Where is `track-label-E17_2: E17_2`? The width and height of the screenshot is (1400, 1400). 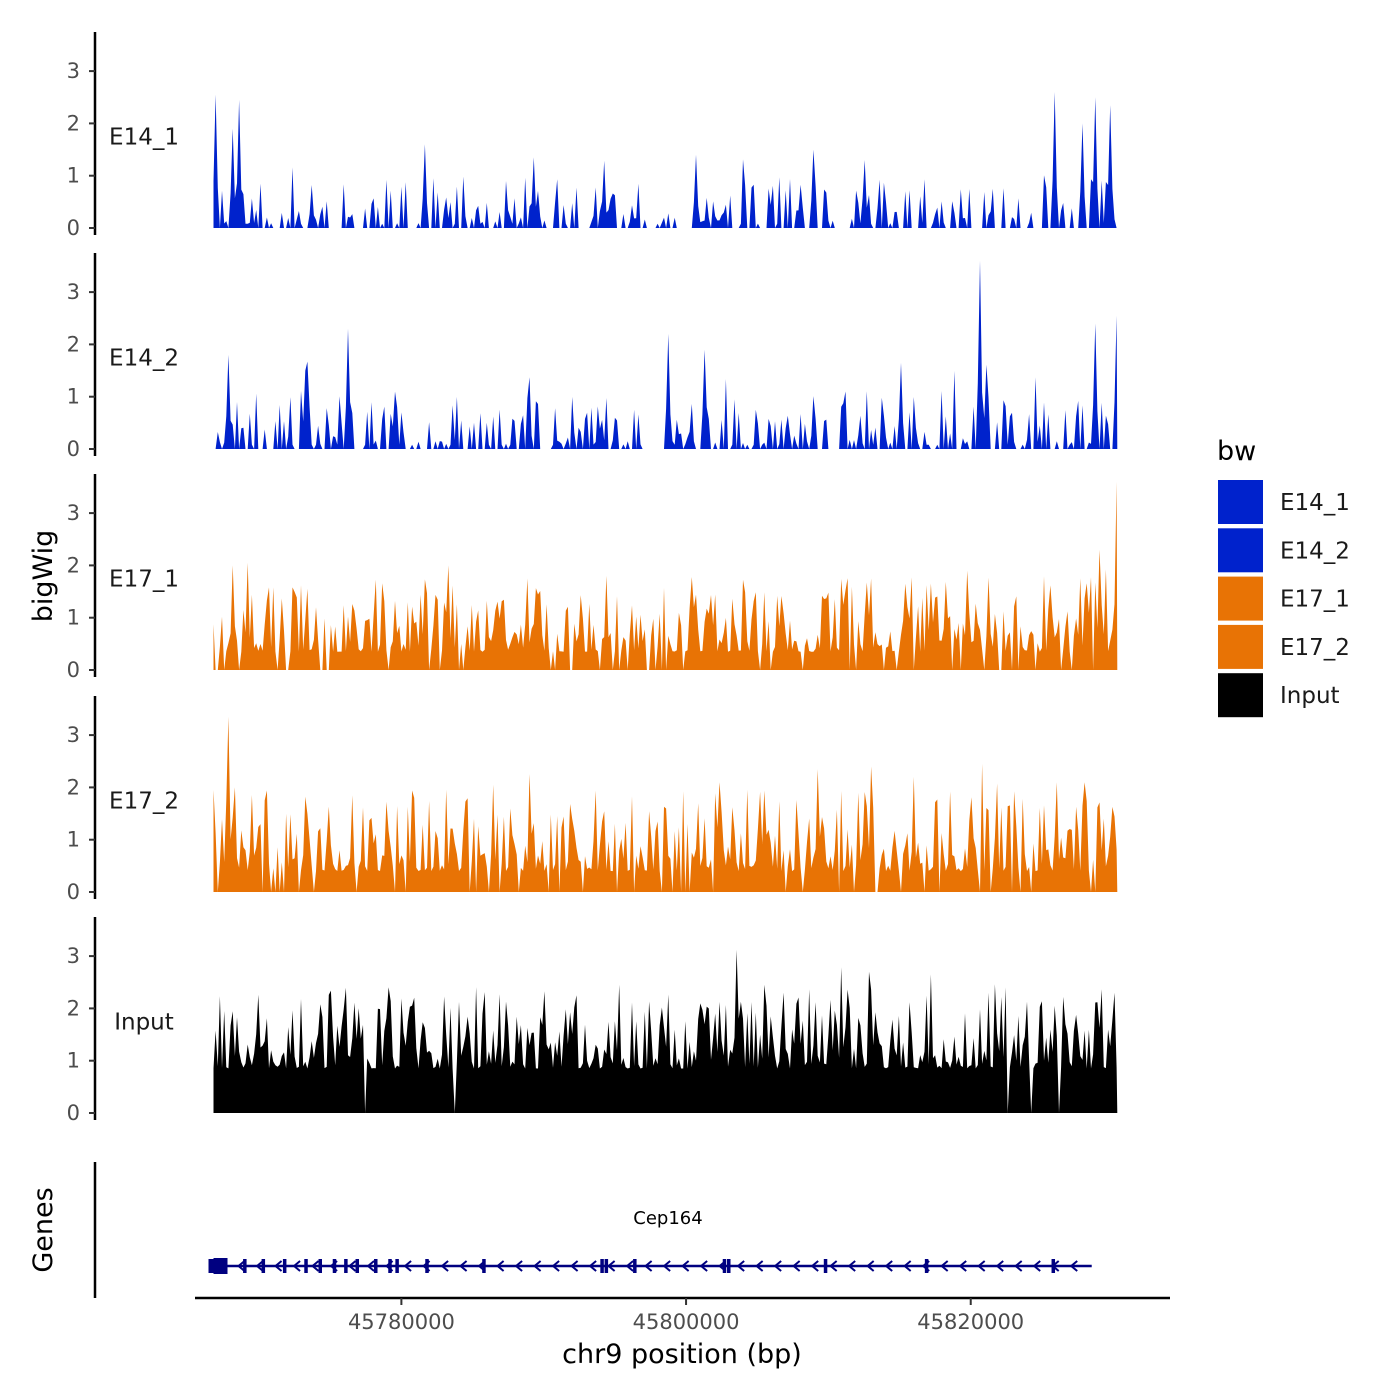 track-label-E17_2: E17_2 is located at coordinates (144, 801).